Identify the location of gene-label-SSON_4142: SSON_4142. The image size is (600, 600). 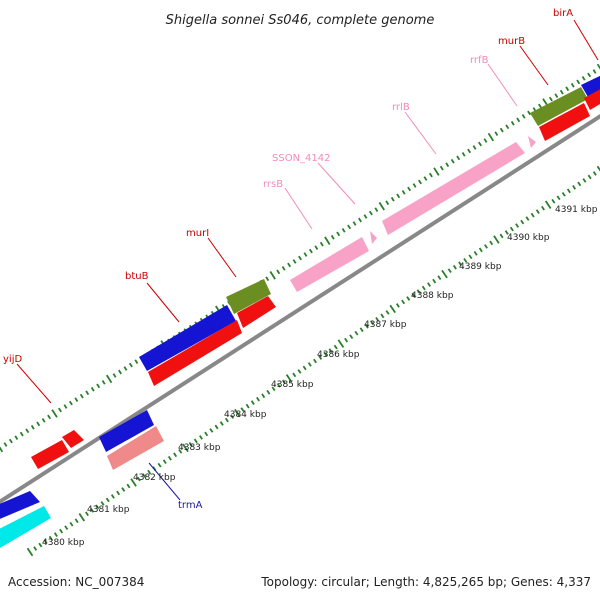
(314, 179).